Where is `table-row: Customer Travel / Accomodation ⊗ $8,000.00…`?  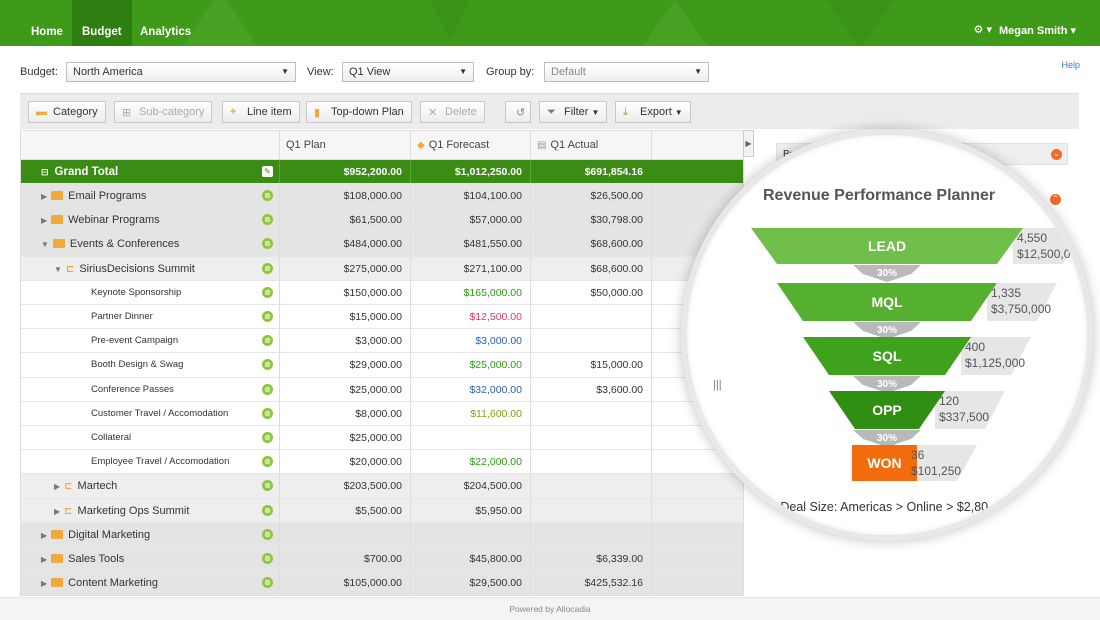 table-row: Customer Travel / Accomodation ⊗ $8,000.00… is located at coordinates (382, 413).